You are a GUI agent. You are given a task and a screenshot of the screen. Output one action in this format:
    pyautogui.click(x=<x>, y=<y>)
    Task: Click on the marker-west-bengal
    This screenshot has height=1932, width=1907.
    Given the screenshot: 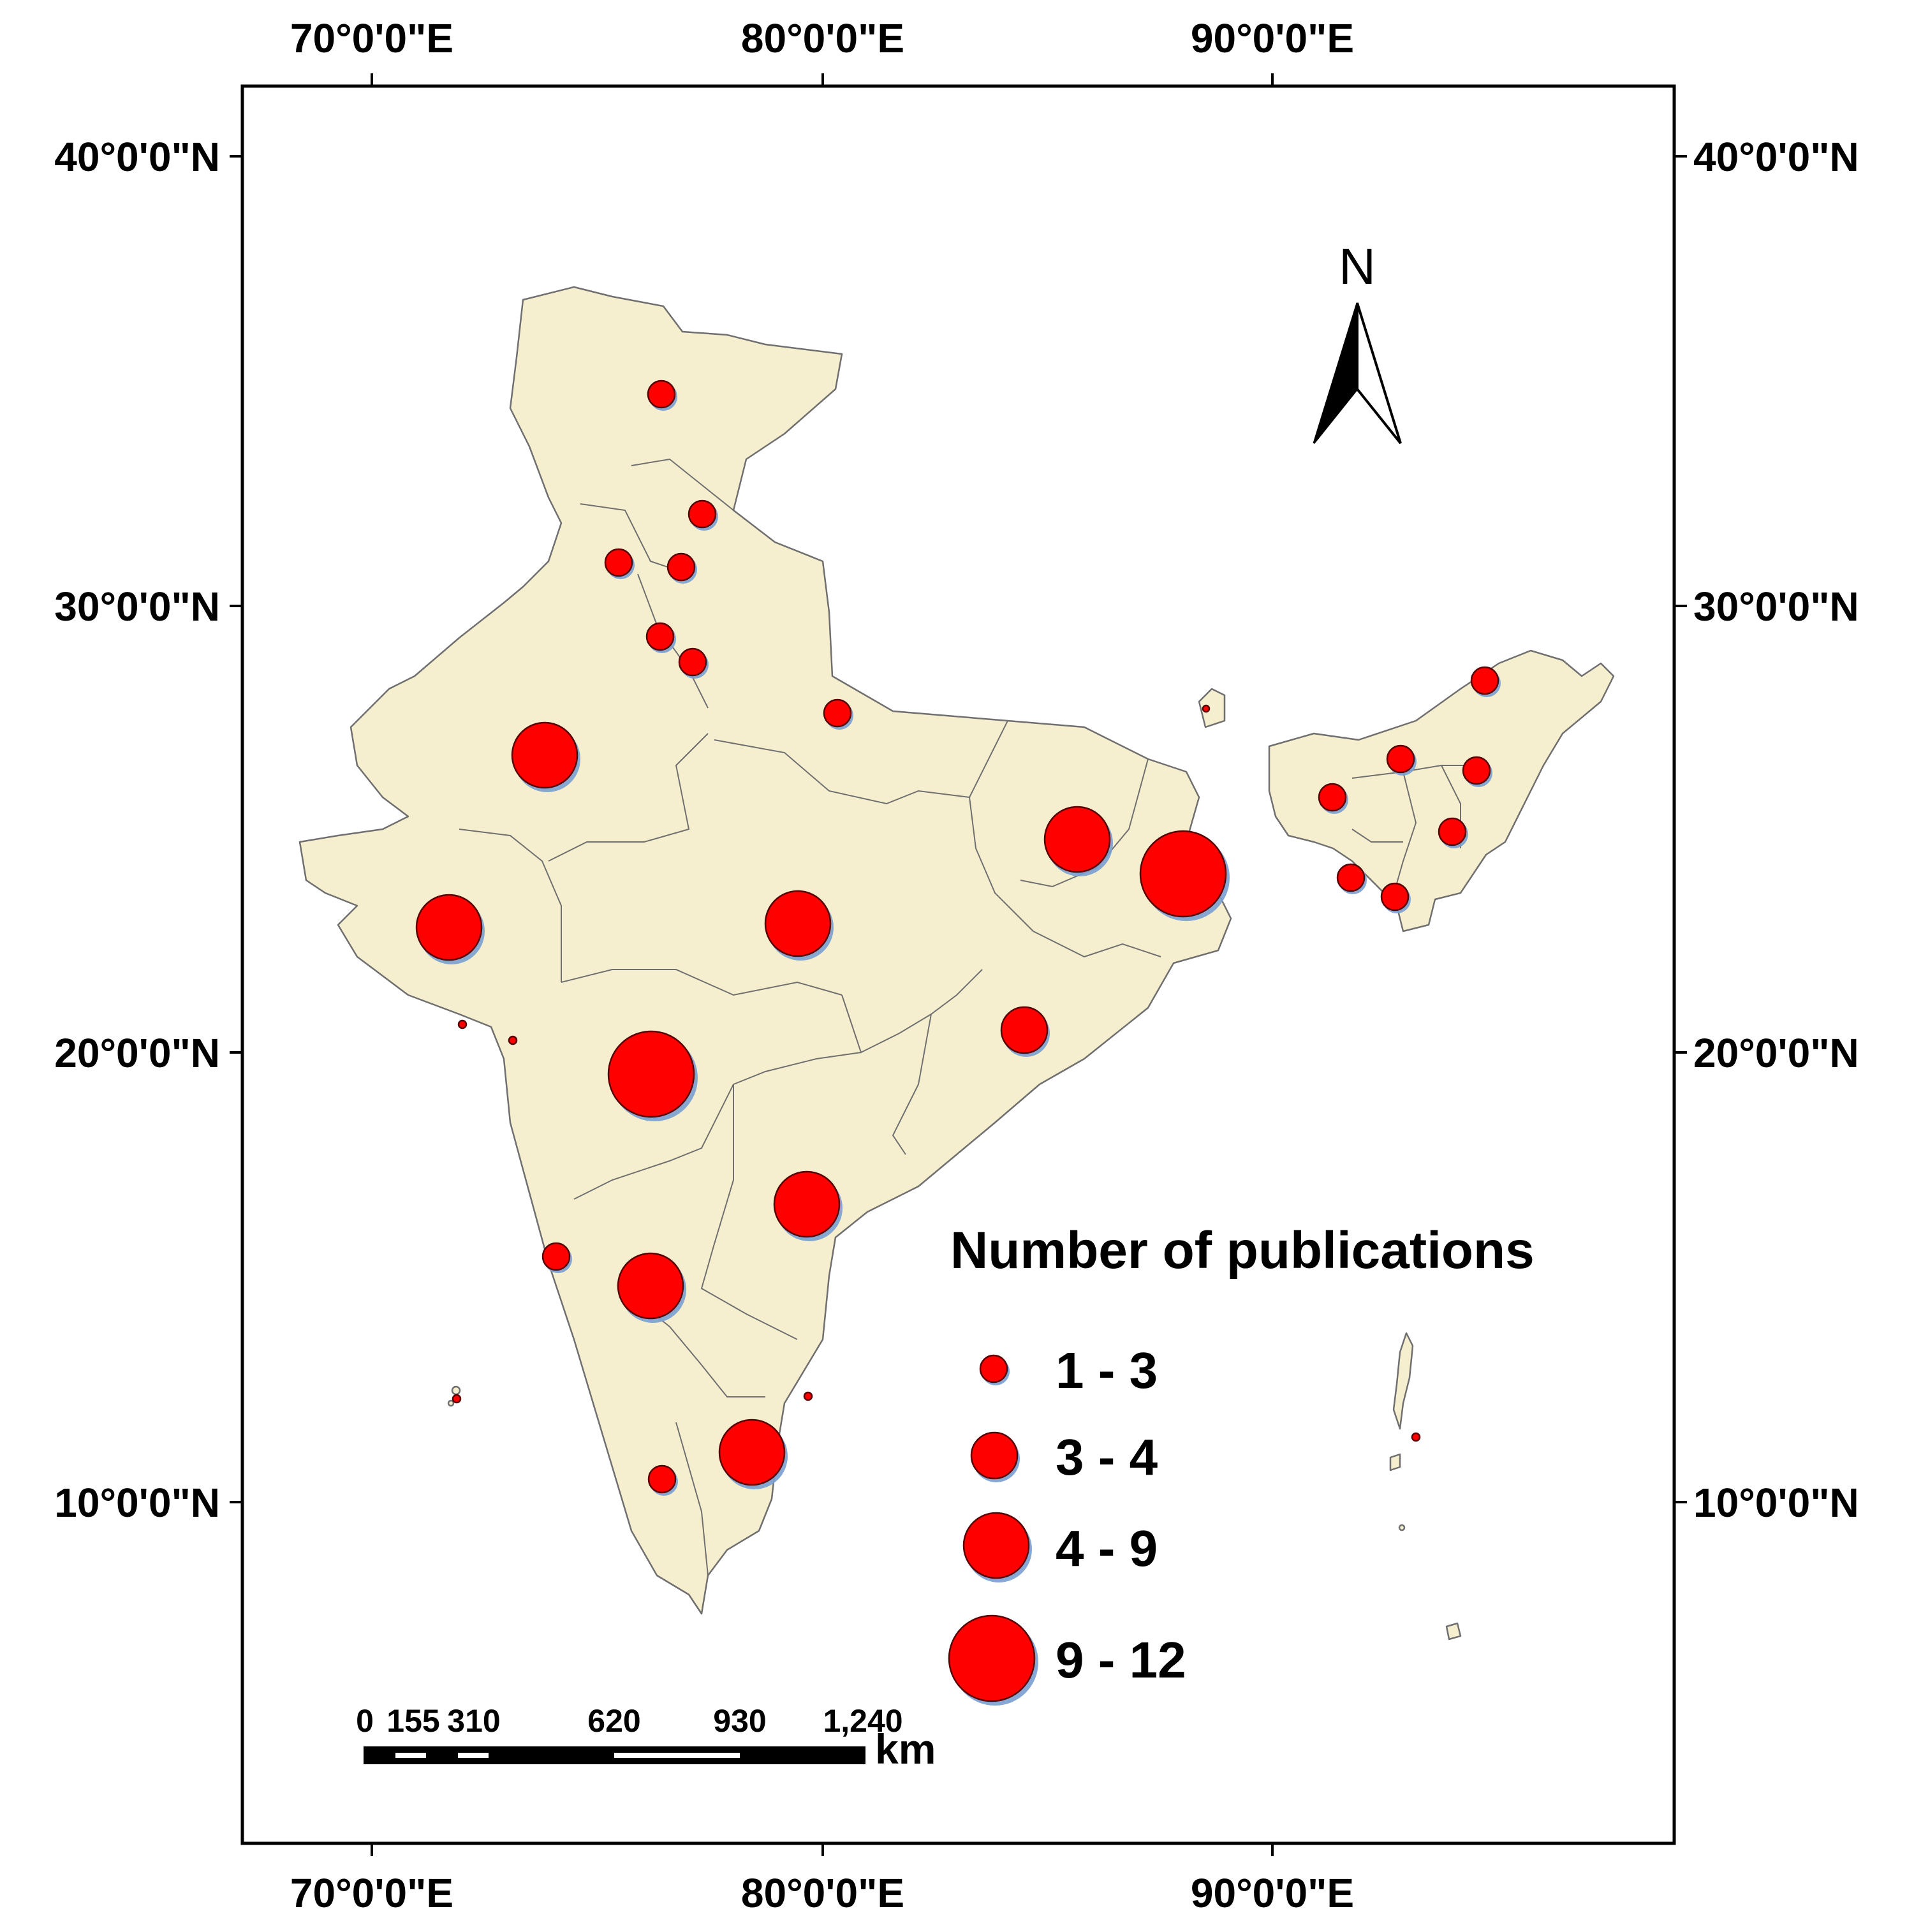 What is the action you would take?
    pyautogui.click(x=1184, y=875)
    